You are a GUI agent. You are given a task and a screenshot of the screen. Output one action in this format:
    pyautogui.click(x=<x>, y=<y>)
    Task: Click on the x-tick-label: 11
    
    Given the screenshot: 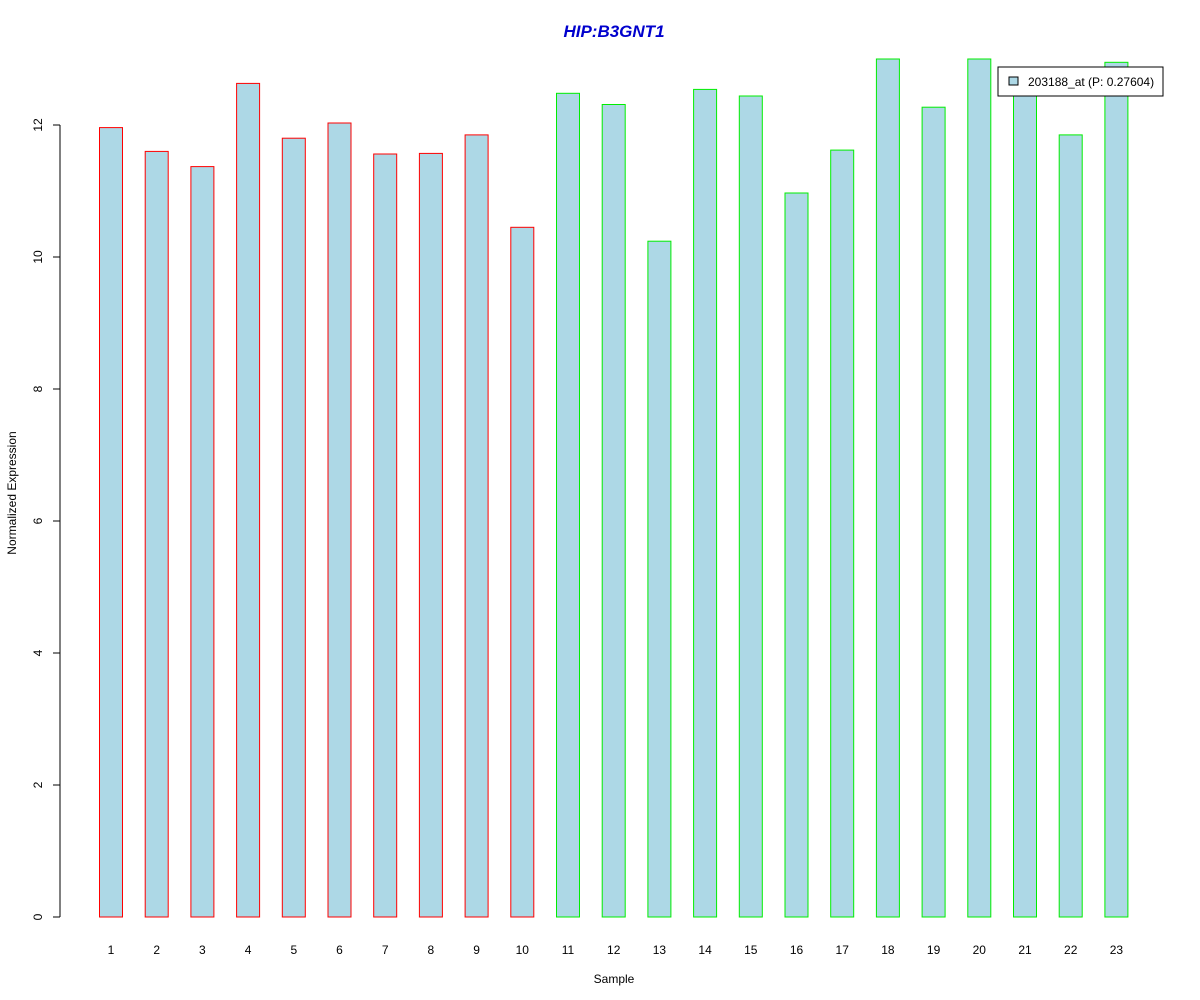 What is the action you would take?
    pyautogui.click(x=568, y=950)
    